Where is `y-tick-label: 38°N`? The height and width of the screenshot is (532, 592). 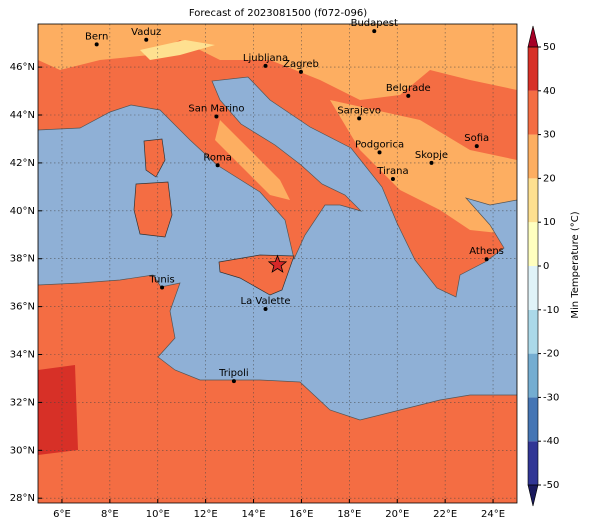 y-tick-label: 38°N is located at coordinates (22, 259).